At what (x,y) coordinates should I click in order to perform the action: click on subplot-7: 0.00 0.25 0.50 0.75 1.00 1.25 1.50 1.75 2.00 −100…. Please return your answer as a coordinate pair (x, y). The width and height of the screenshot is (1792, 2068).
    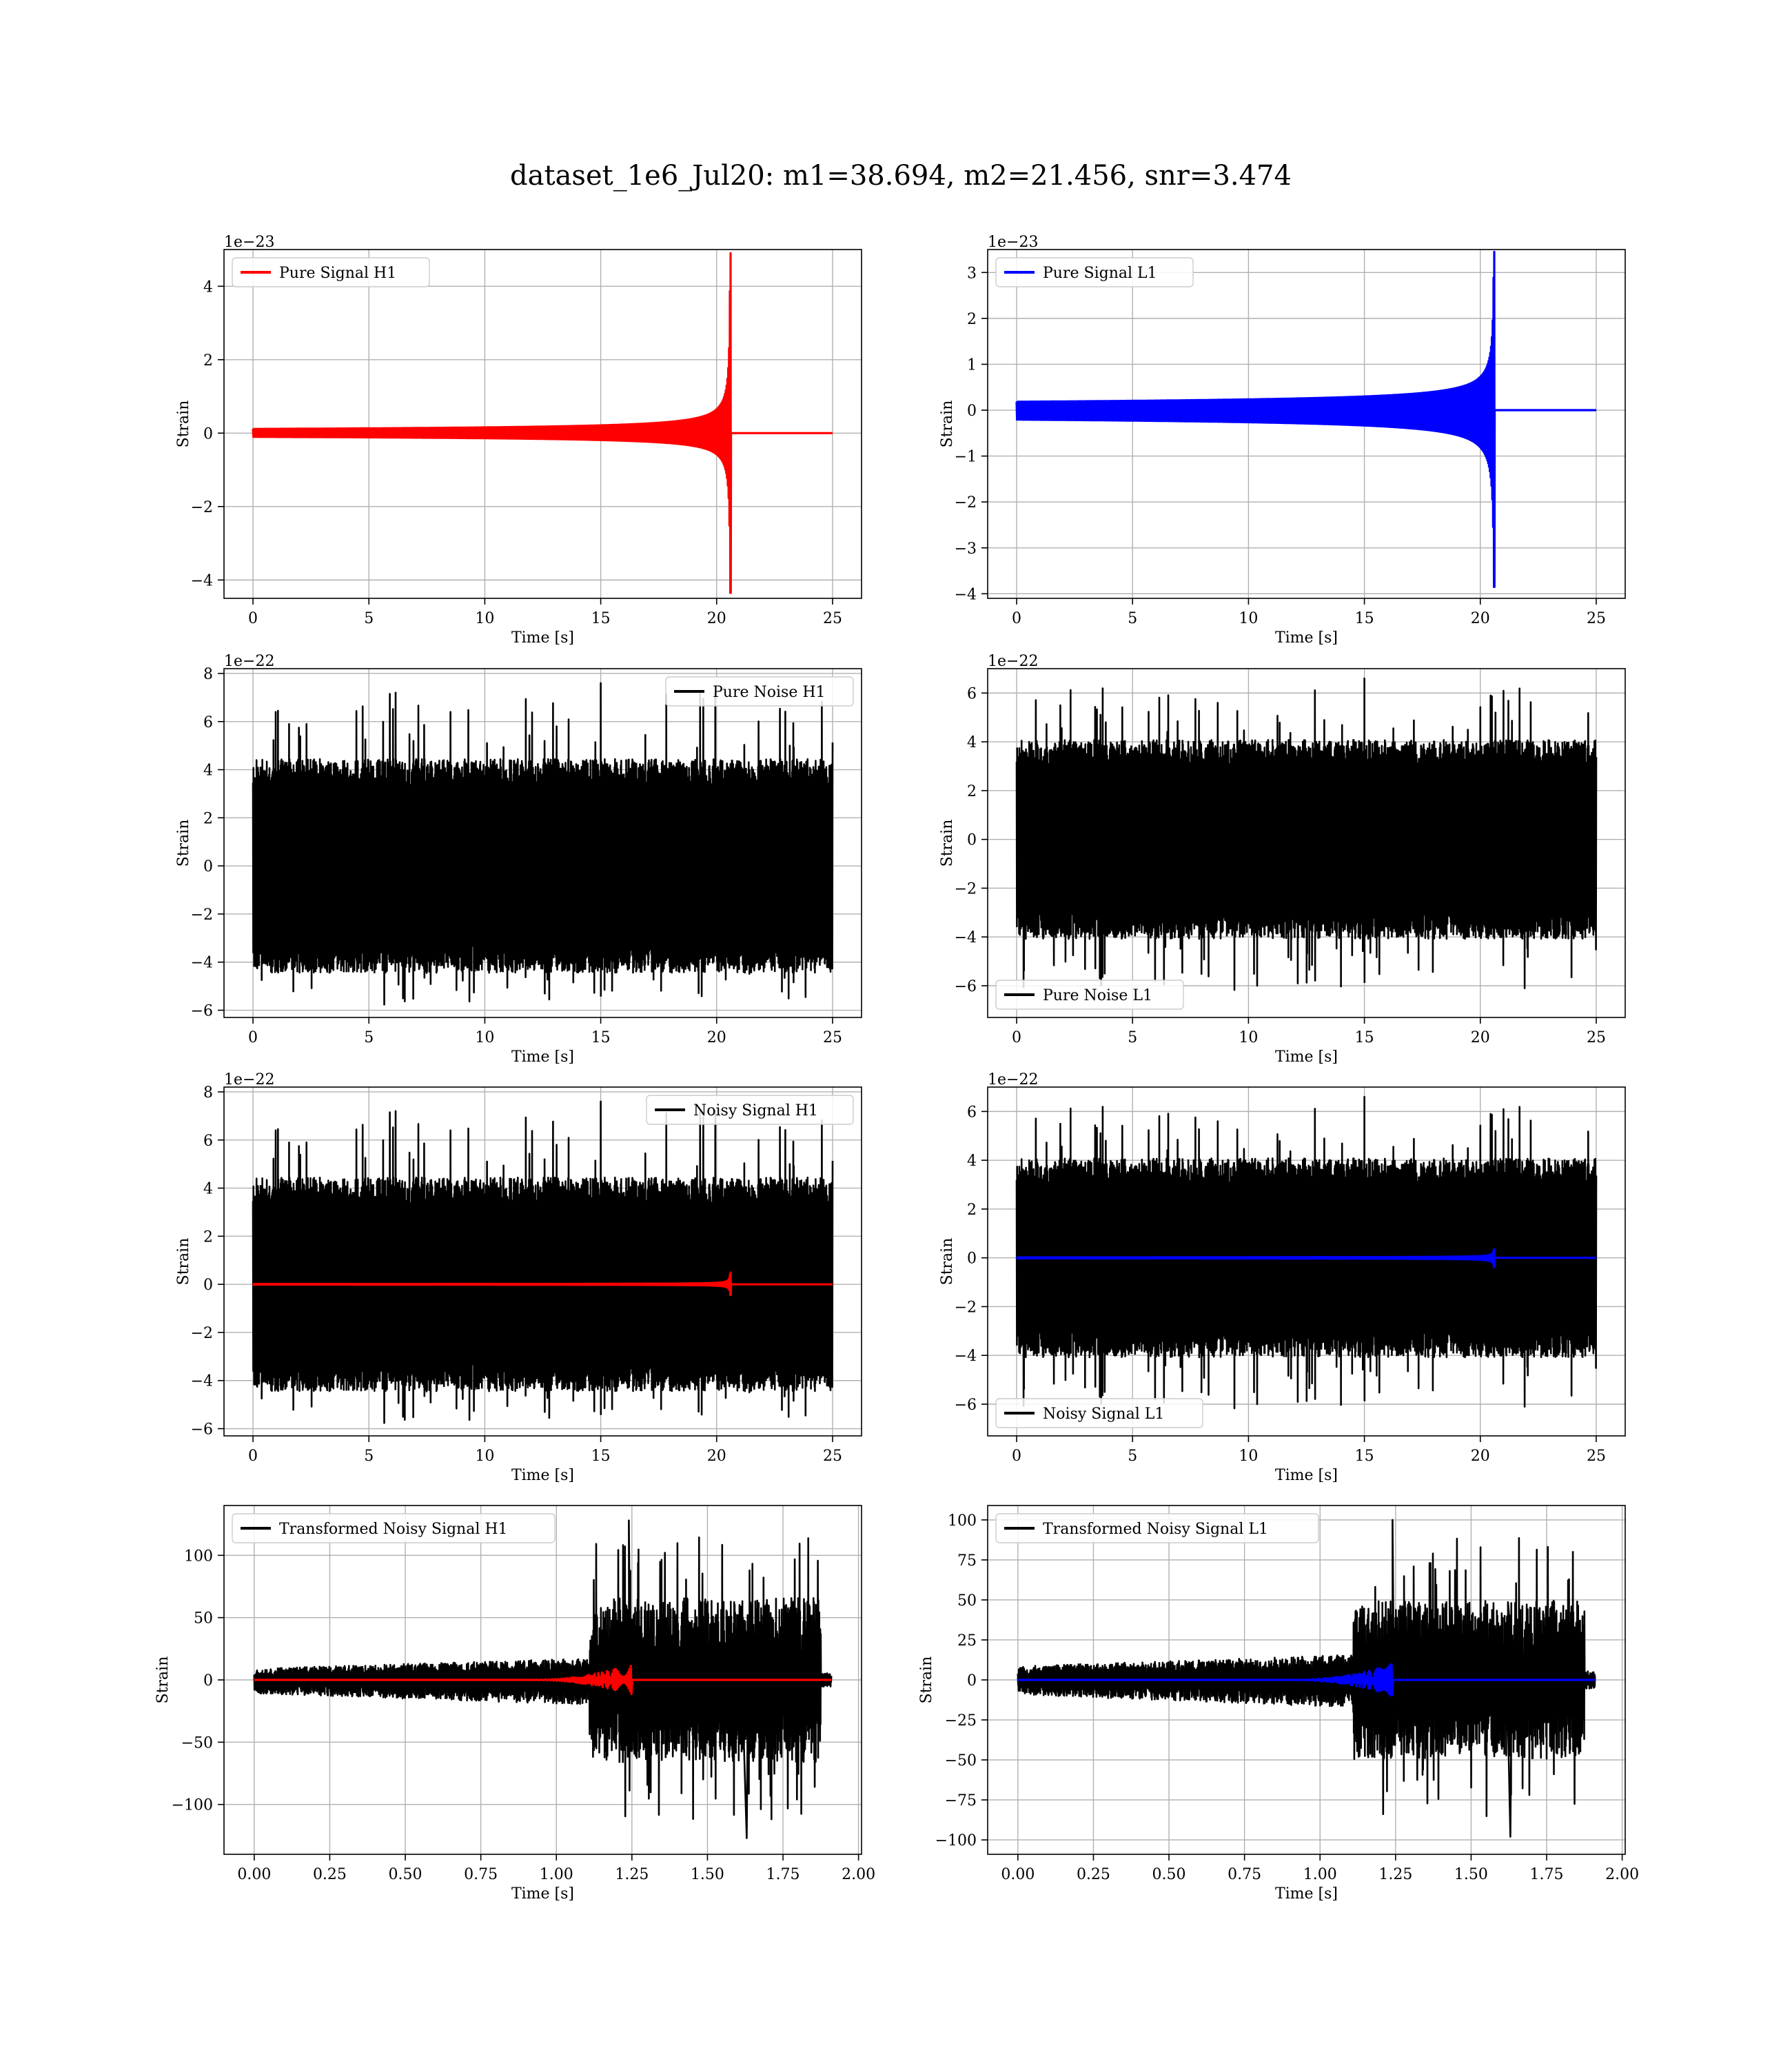
    Looking at the image, I should click on (514, 1704).